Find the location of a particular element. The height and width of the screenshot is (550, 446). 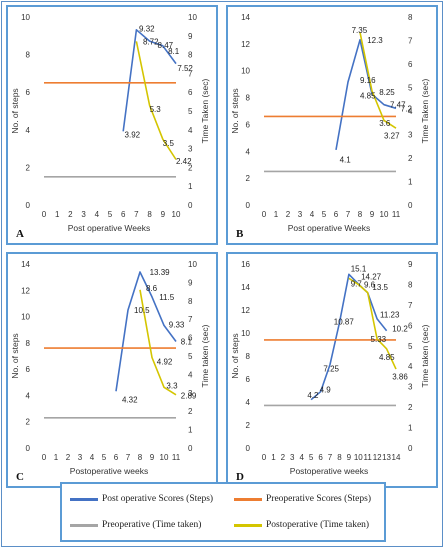

legend-label: Postoperative (Time taken) is located at coordinates (318, 525).